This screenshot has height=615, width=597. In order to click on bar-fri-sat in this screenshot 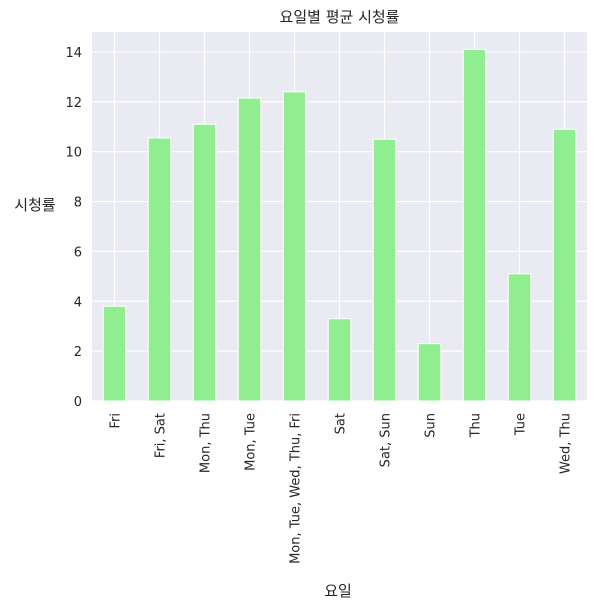, I will do `click(159, 269)`.